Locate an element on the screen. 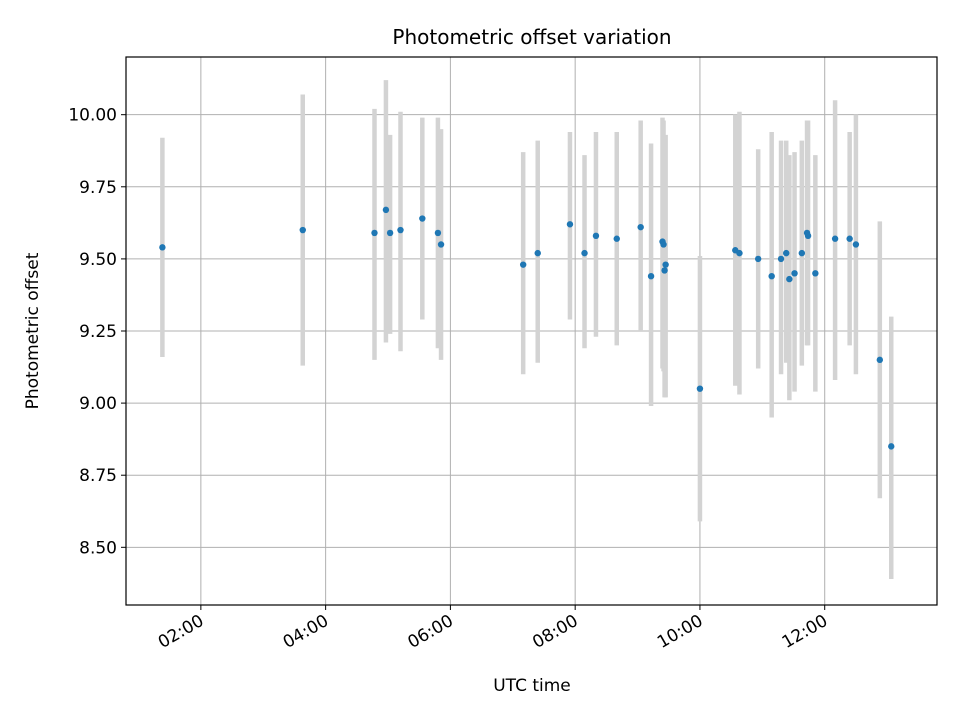  y-tick-label: 9.75 is located at coordinates (98, 188).